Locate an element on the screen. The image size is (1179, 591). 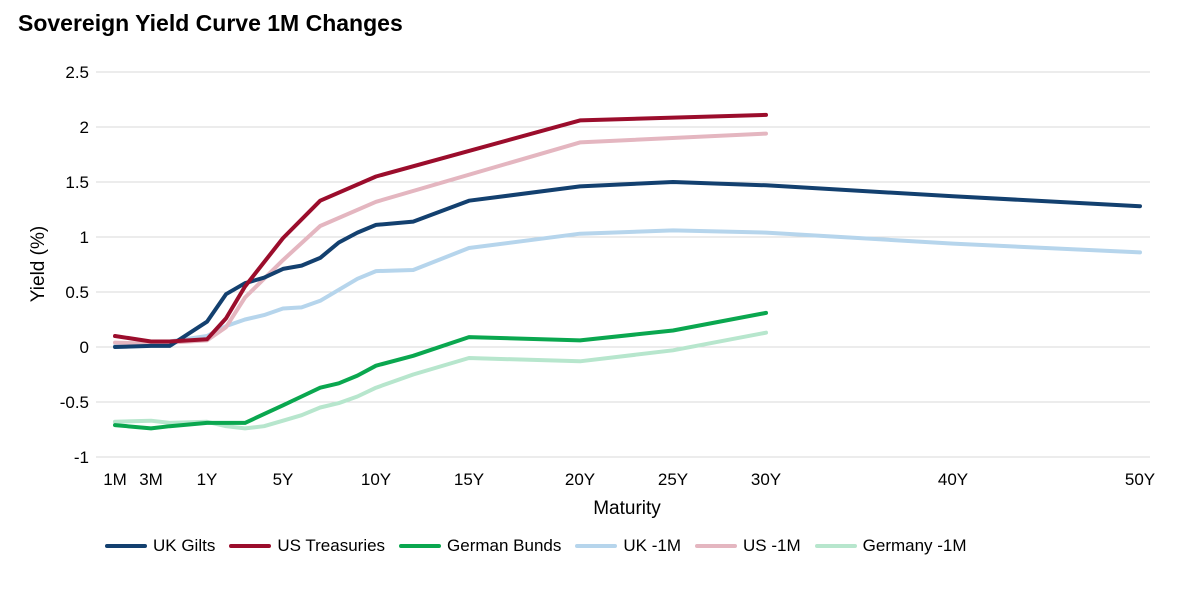
legend-item: German Bunds is located at coordinates (480, 546).